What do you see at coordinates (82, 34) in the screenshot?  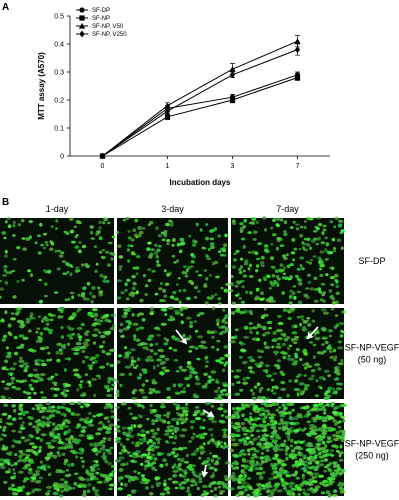 I see `legend-marker` at bounding box center [82, 34].